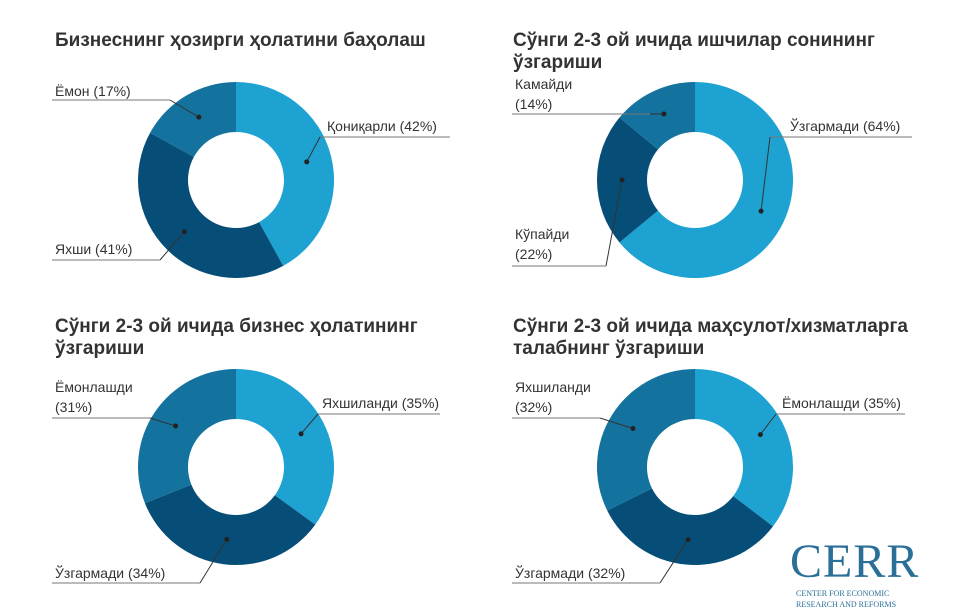  What do you see at coordinates (543, 94) in the screenshot?
I see `slice-label-2-3: Камайди (14%)` at bounding box center [543, 94].